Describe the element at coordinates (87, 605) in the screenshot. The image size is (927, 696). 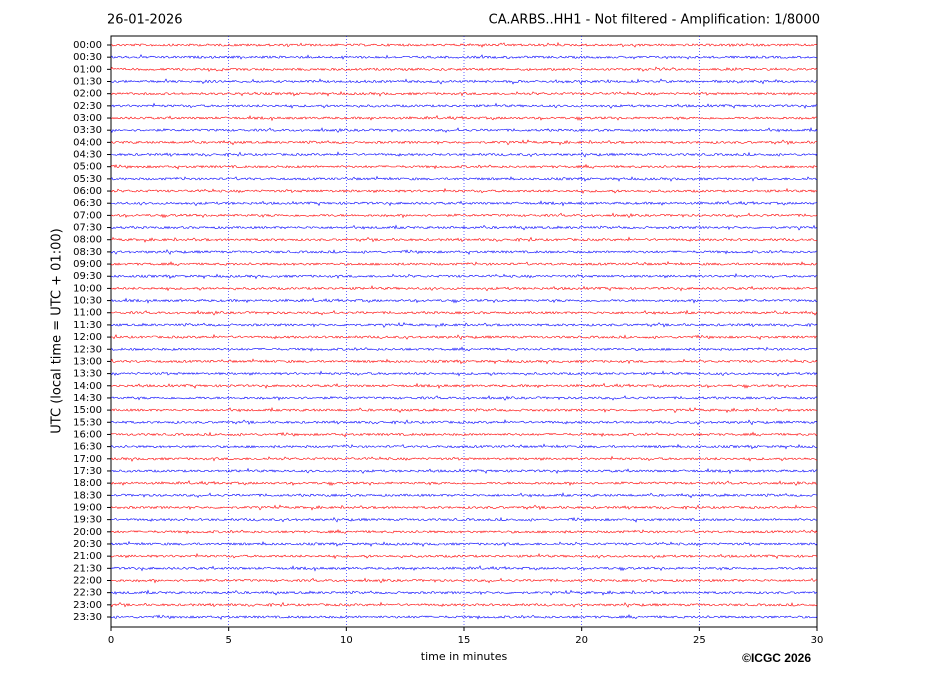
I see `y-tick-label: 23:00` at that location.